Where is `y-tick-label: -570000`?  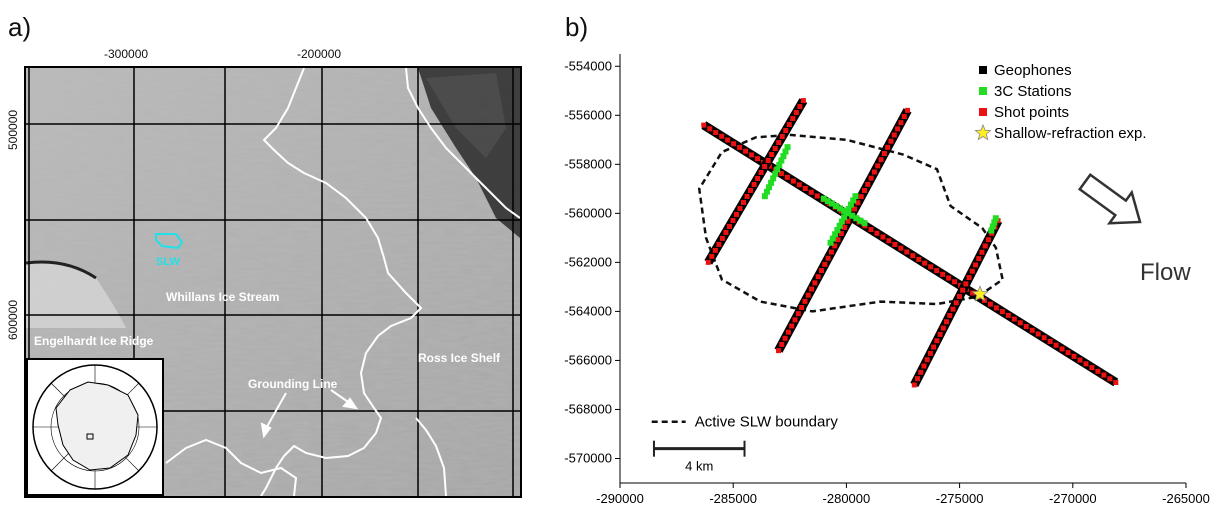
y-tick-label: -570000 is located at coordinates (588, 457).